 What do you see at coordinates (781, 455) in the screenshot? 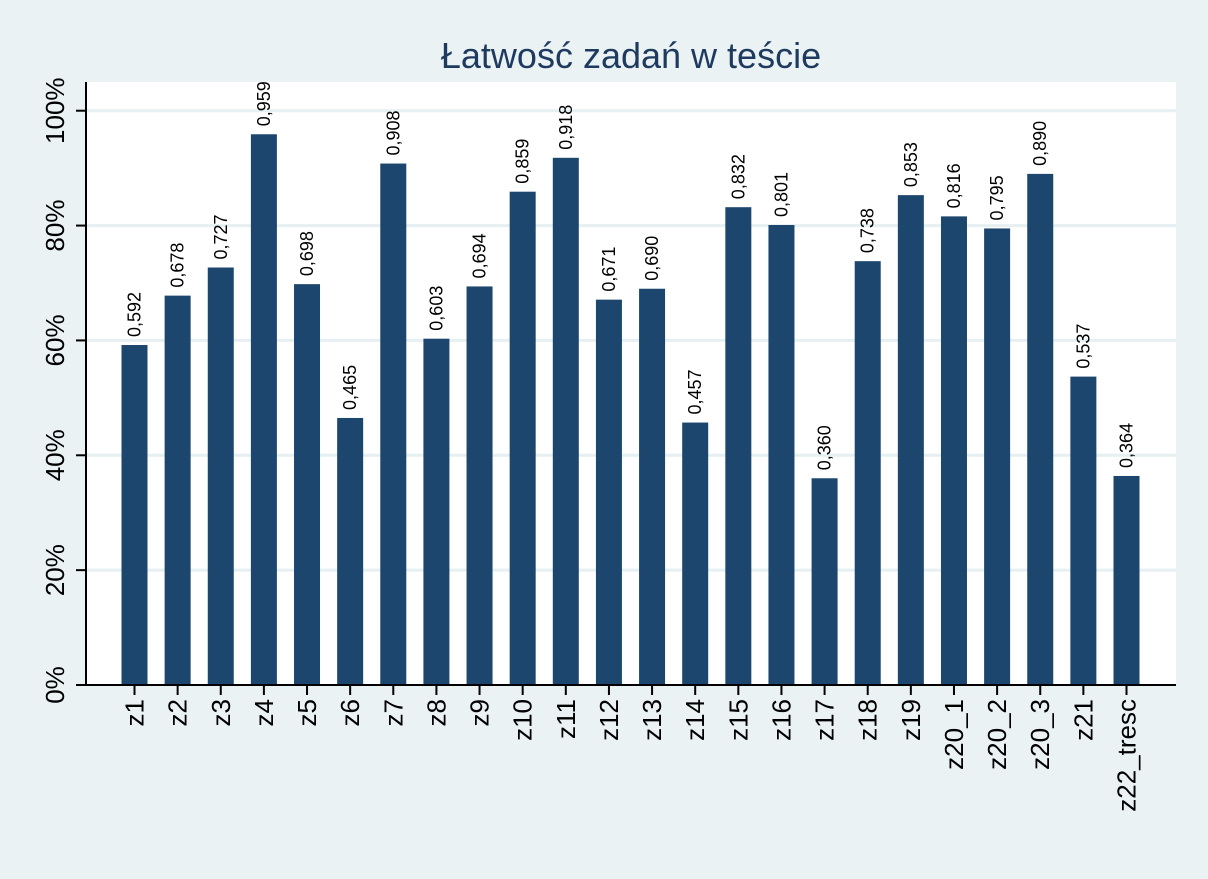
I see `bar-z16` at bounding box center [781, 455].